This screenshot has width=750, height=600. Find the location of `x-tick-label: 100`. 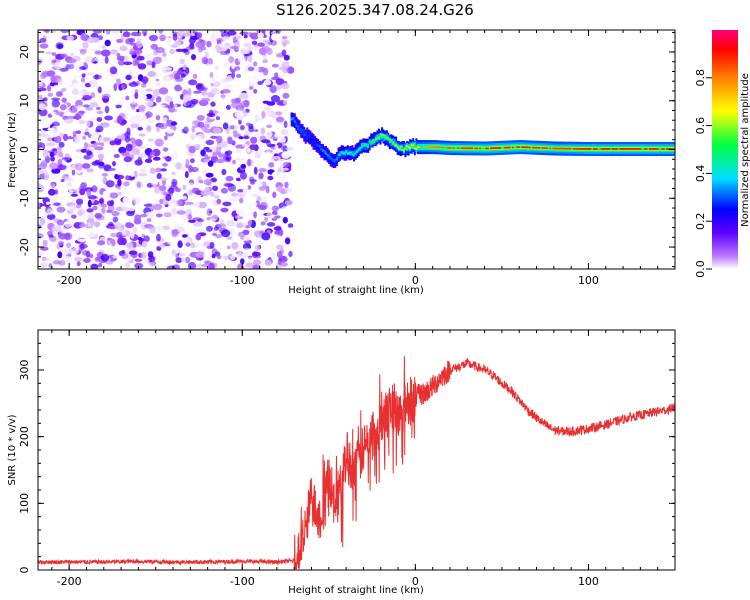

x-tick-label: 100 is located at coordinates (588, 581).